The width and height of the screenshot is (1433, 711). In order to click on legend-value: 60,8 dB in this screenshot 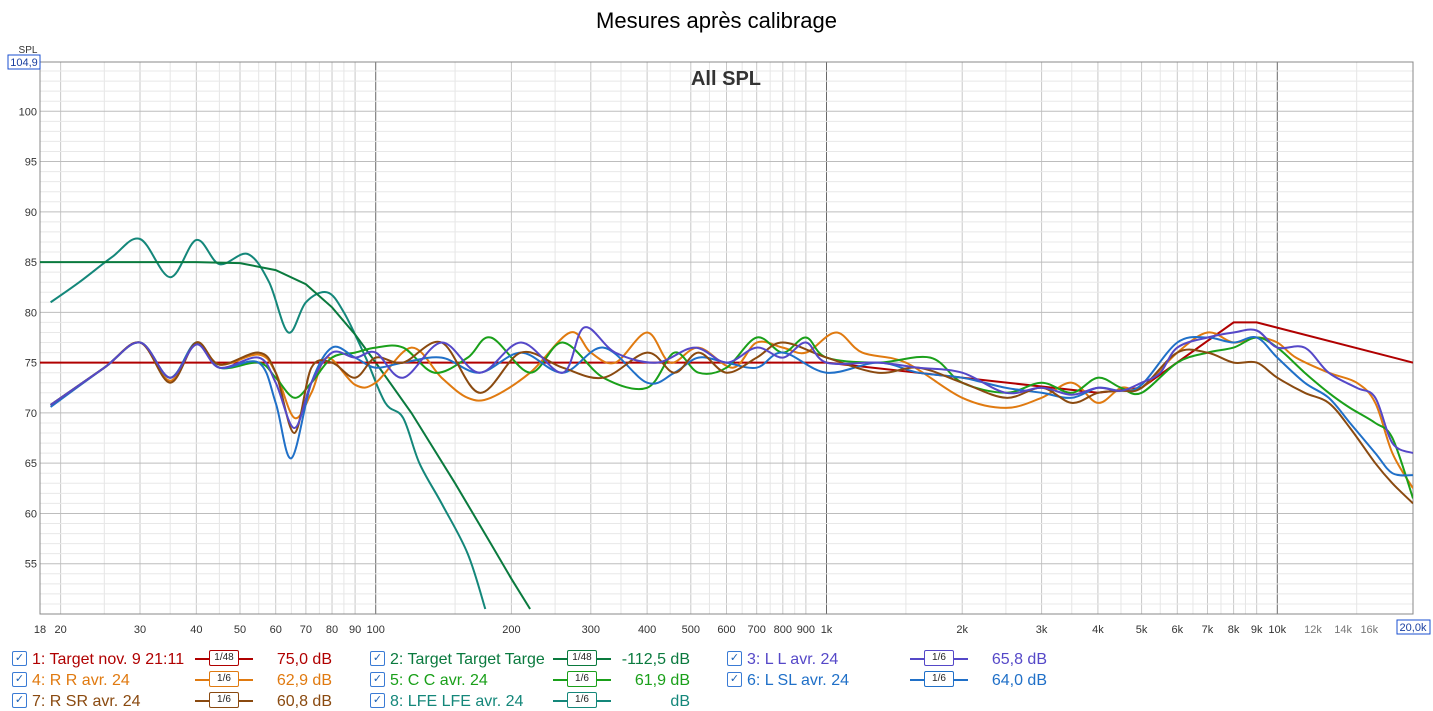, I will do `click(304, 701)`.